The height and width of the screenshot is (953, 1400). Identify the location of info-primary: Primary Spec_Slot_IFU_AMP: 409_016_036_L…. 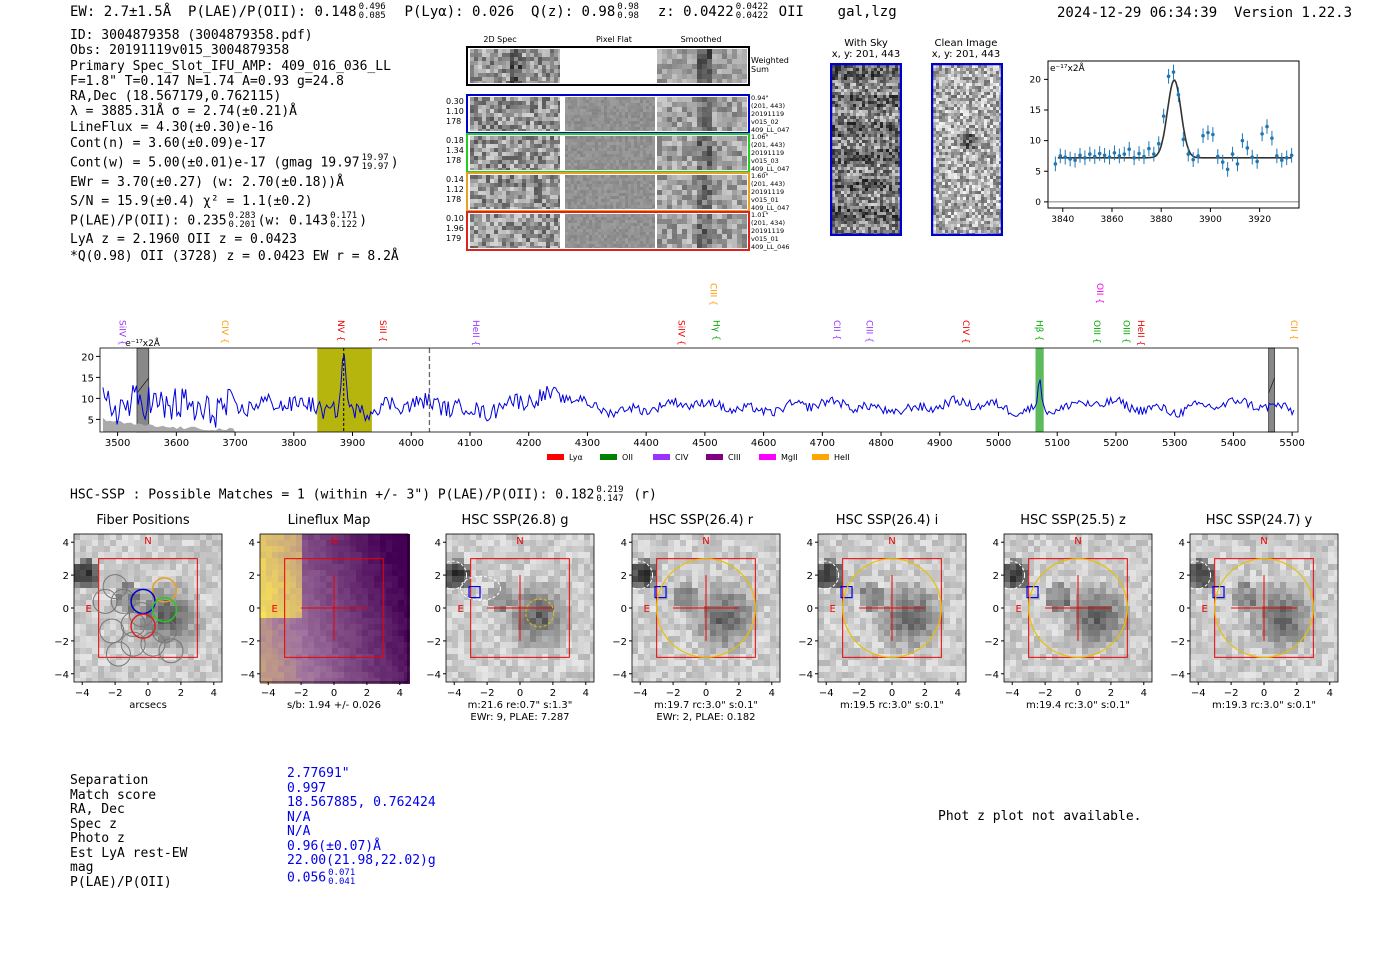
(230, 66).